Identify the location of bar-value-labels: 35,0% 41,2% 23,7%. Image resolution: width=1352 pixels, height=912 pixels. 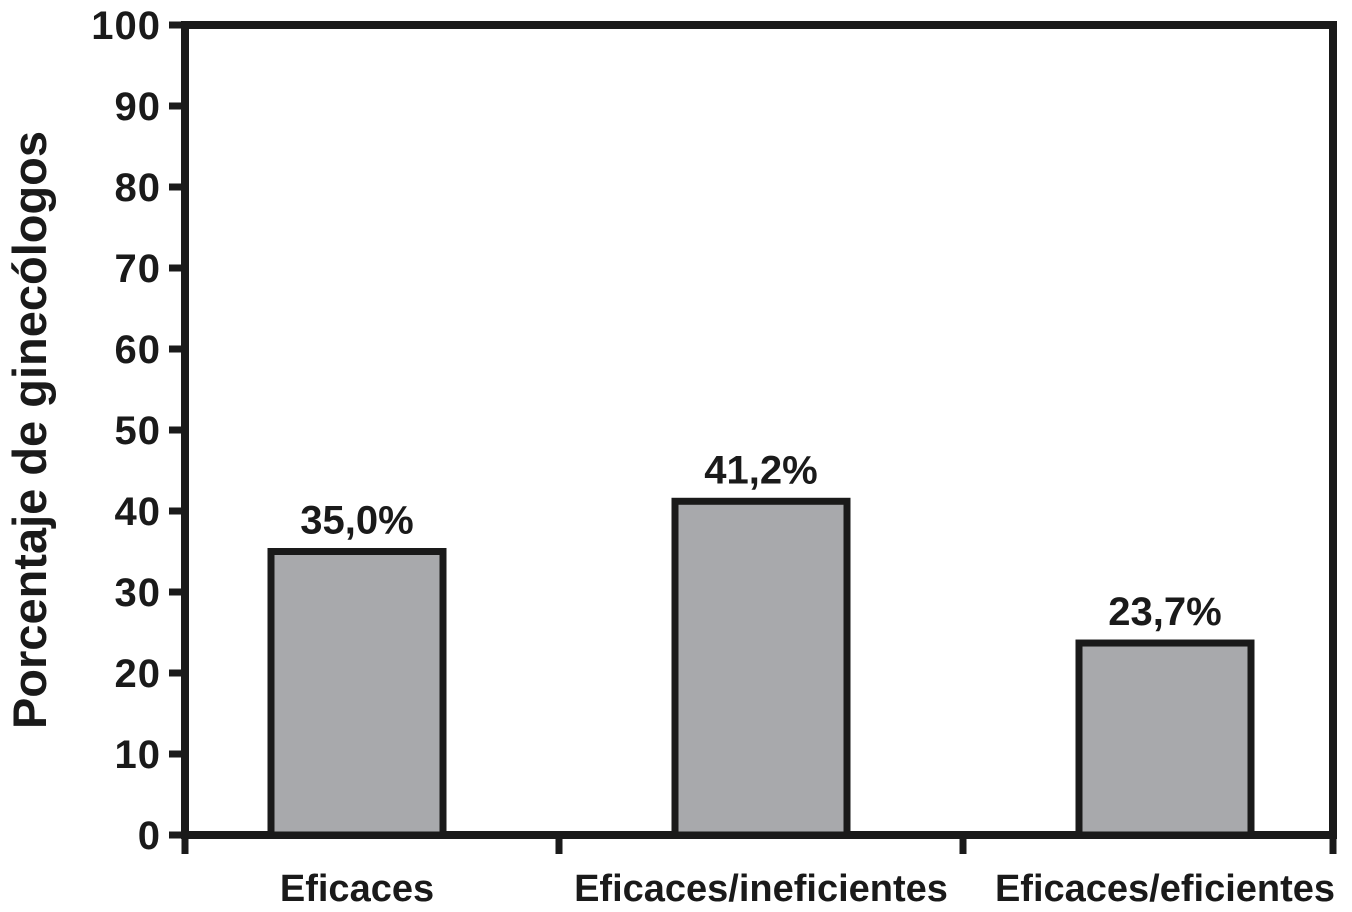
(760, 541).